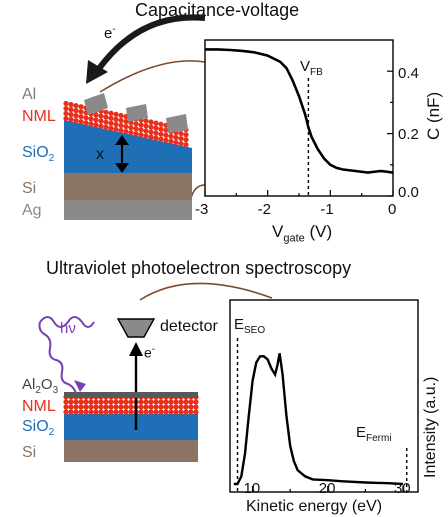  Describe the element at coordinates (299, 111) in the screenshot. I see `cv-curve` at that location.